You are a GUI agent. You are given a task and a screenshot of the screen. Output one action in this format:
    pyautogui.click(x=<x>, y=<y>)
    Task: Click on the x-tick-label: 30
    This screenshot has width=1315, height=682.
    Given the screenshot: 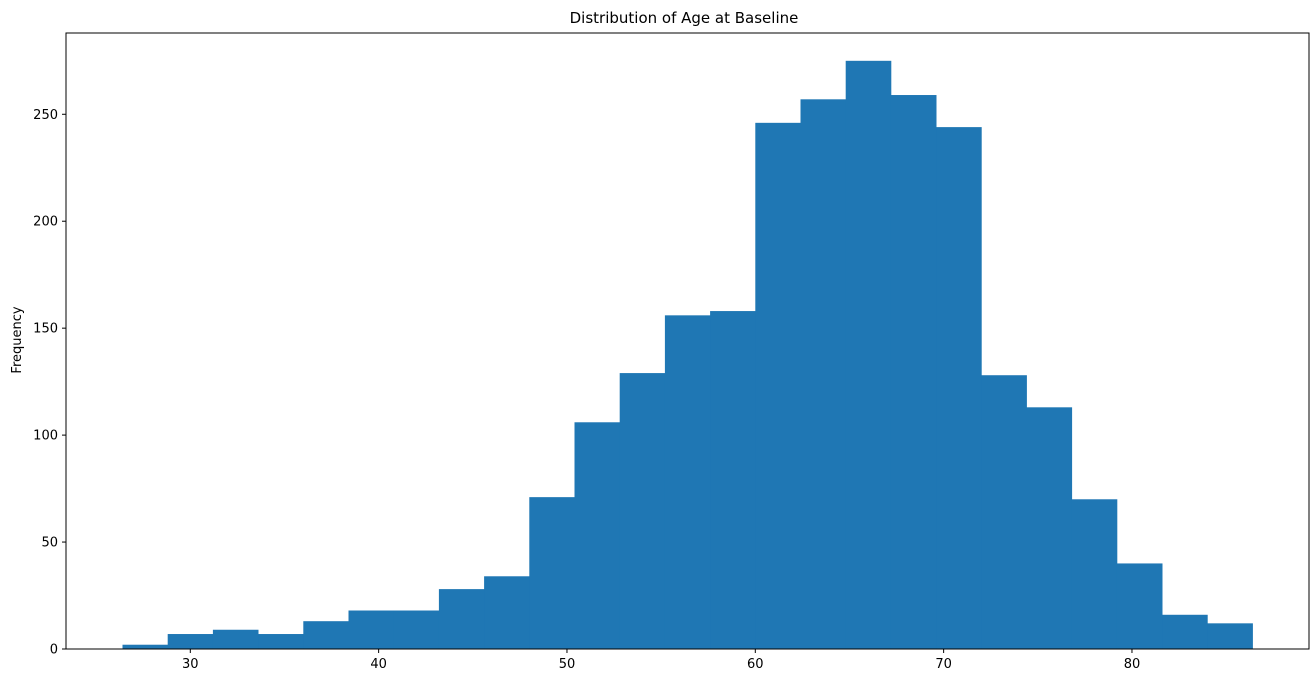 What is the action you would take?
    pyautogui.click(x=190, y=664)
    